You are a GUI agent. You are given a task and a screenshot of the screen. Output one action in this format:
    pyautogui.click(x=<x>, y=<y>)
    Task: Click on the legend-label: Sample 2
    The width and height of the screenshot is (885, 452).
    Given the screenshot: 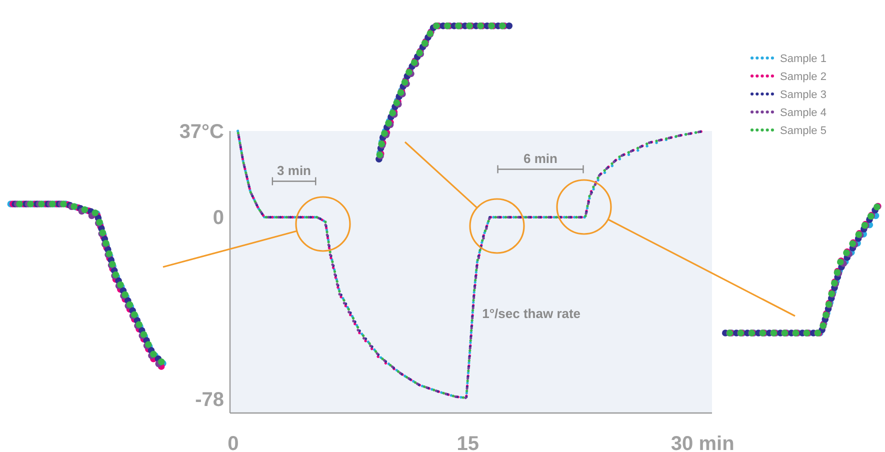 What is the action you would take?
    pyautogui.click(x=803, y=76)
    